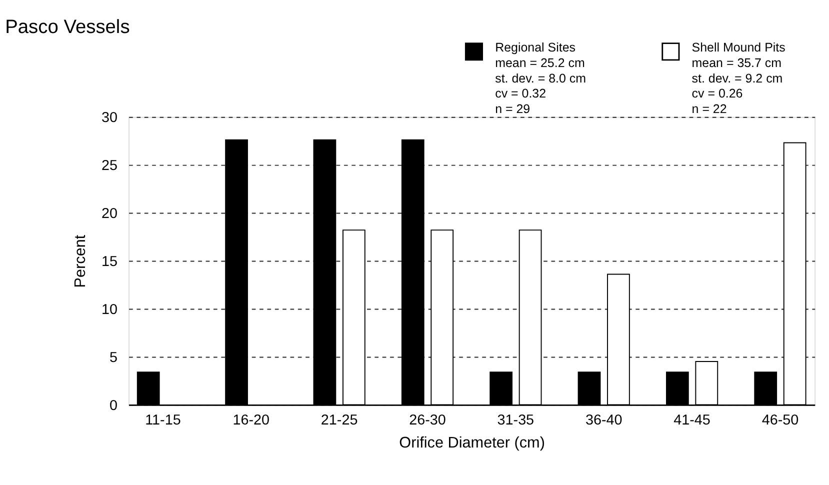  I want to click on text: mean = 35.7 cm, so click(737, 63).